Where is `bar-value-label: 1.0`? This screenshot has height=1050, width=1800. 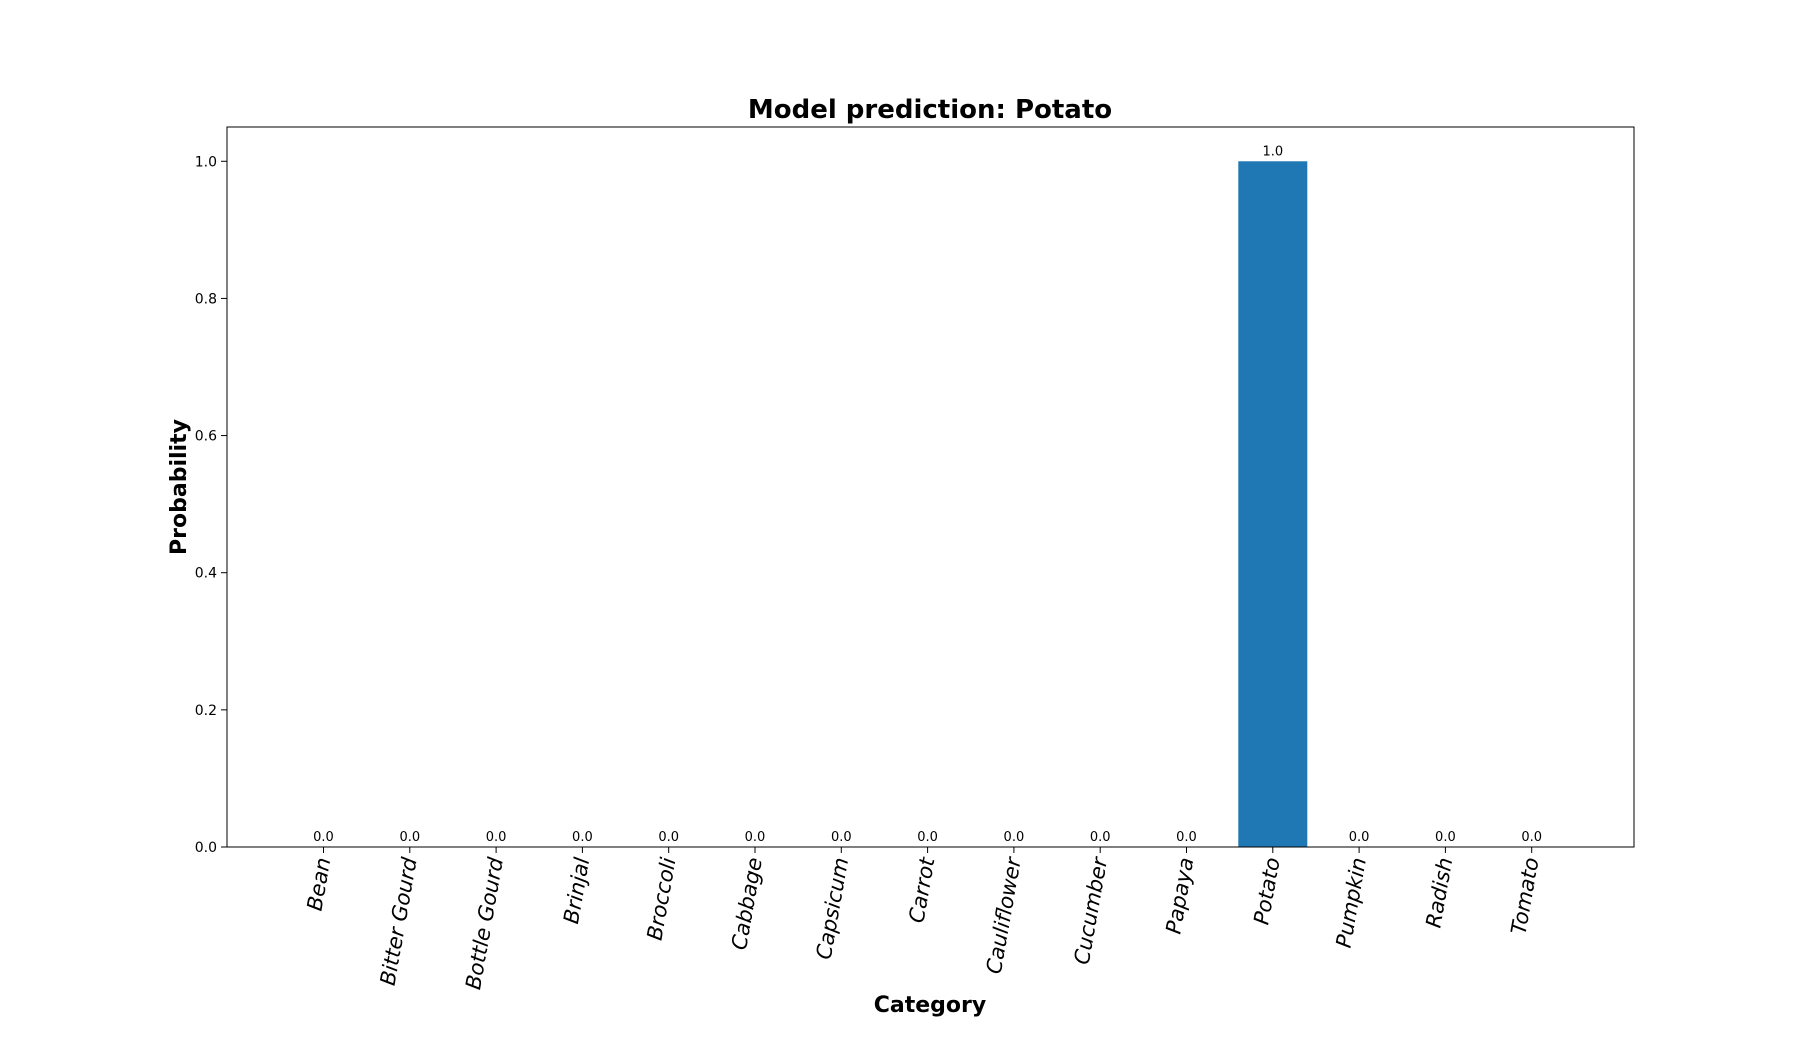
bar-value-label: 1.0 is located at coordinates (1272, 151).